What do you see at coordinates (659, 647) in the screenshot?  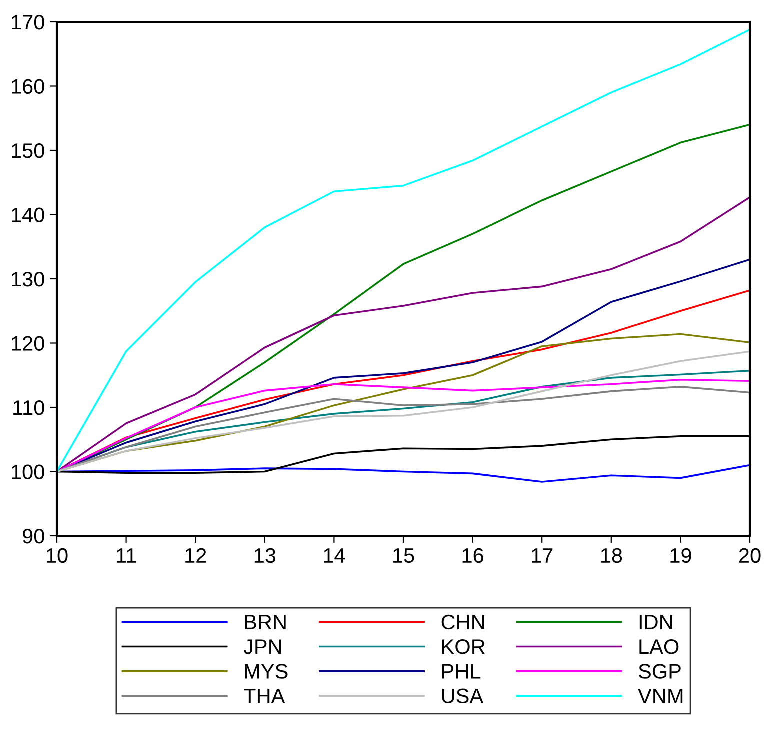 I see `legend-label: LAO` at bounding box center [659, 647].